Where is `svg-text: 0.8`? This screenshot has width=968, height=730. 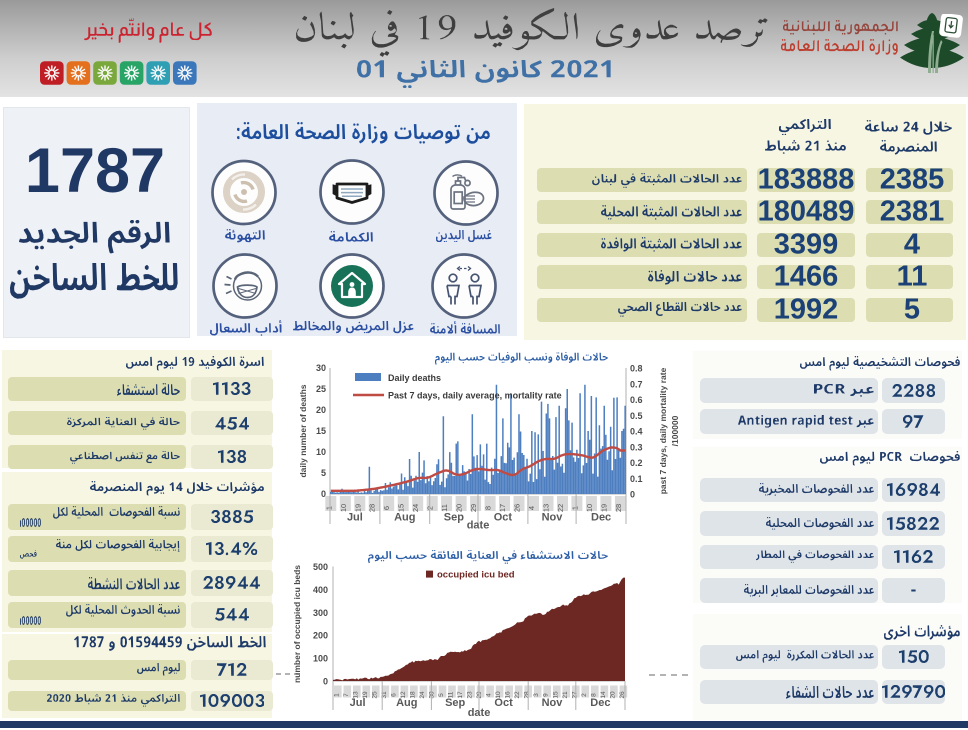 svg-text: 0.8 is located at coordinates (636, 369).